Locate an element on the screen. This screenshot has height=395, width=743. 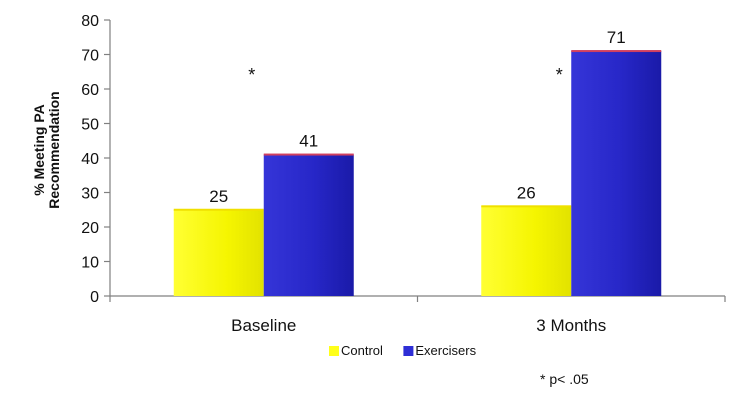
y-axis-title: % Meeting PARecommendation is located at coordinates (46, 149).